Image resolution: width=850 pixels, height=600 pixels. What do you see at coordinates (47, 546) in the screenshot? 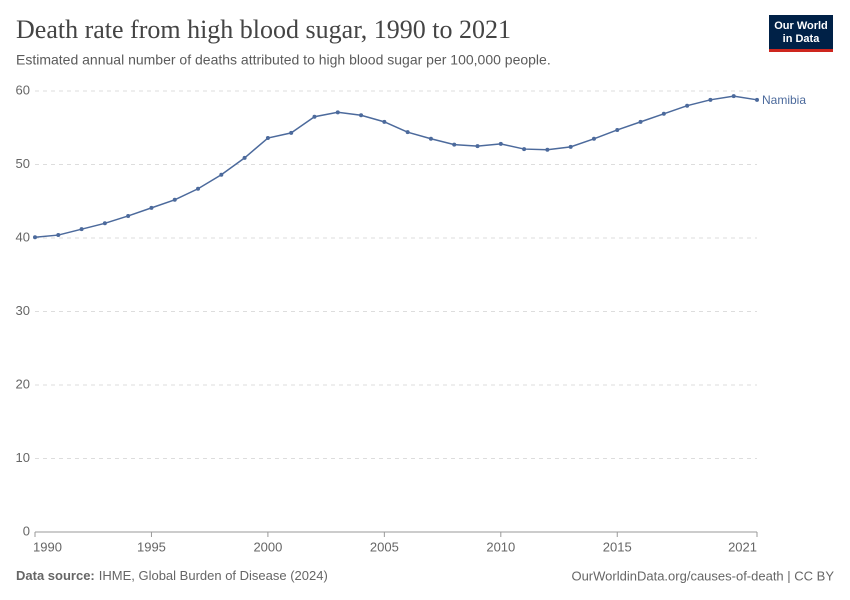
I see `x-tick-label: 1990` at bounding box center [47, 546].